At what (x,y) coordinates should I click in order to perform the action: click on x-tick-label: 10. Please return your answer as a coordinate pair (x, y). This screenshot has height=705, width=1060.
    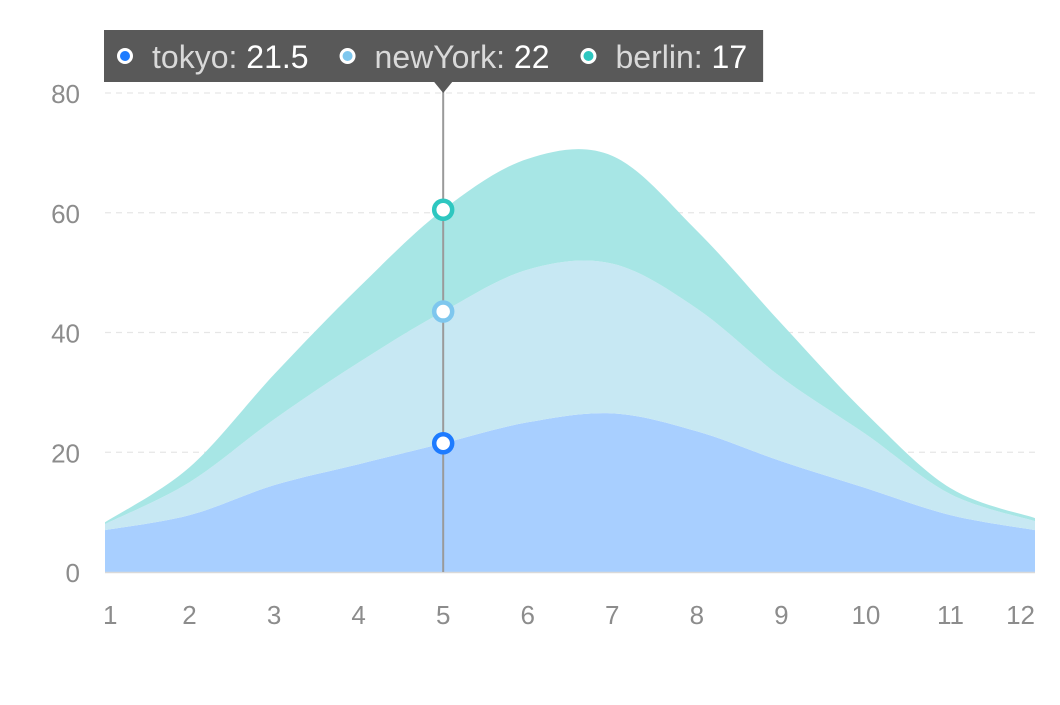
    Looking at the image, I should click on (865, 615).